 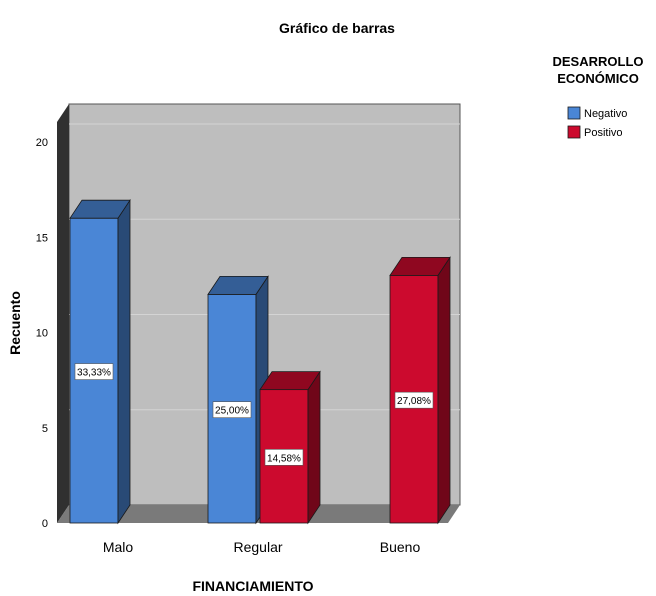 What do you see at coordinates (42, 143) in the screenshot?
I see `y-tick-label: 20` at bounding box center [42, 143].